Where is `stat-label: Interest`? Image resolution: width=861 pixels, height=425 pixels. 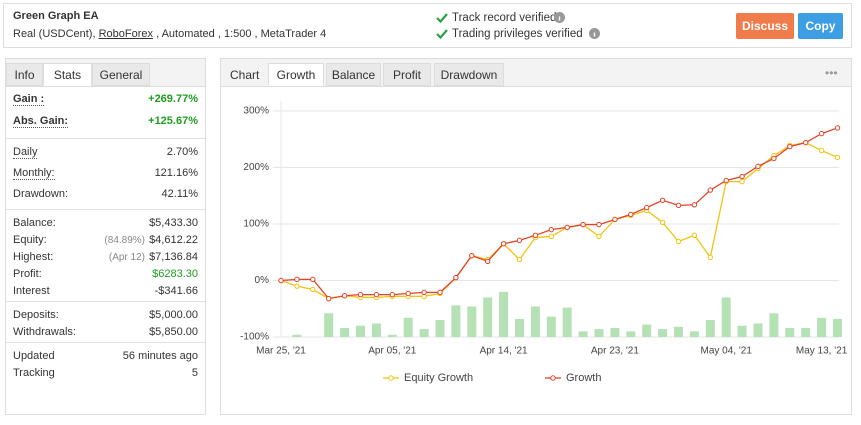 stat-label: Interest is located at coordinates (31, 291).